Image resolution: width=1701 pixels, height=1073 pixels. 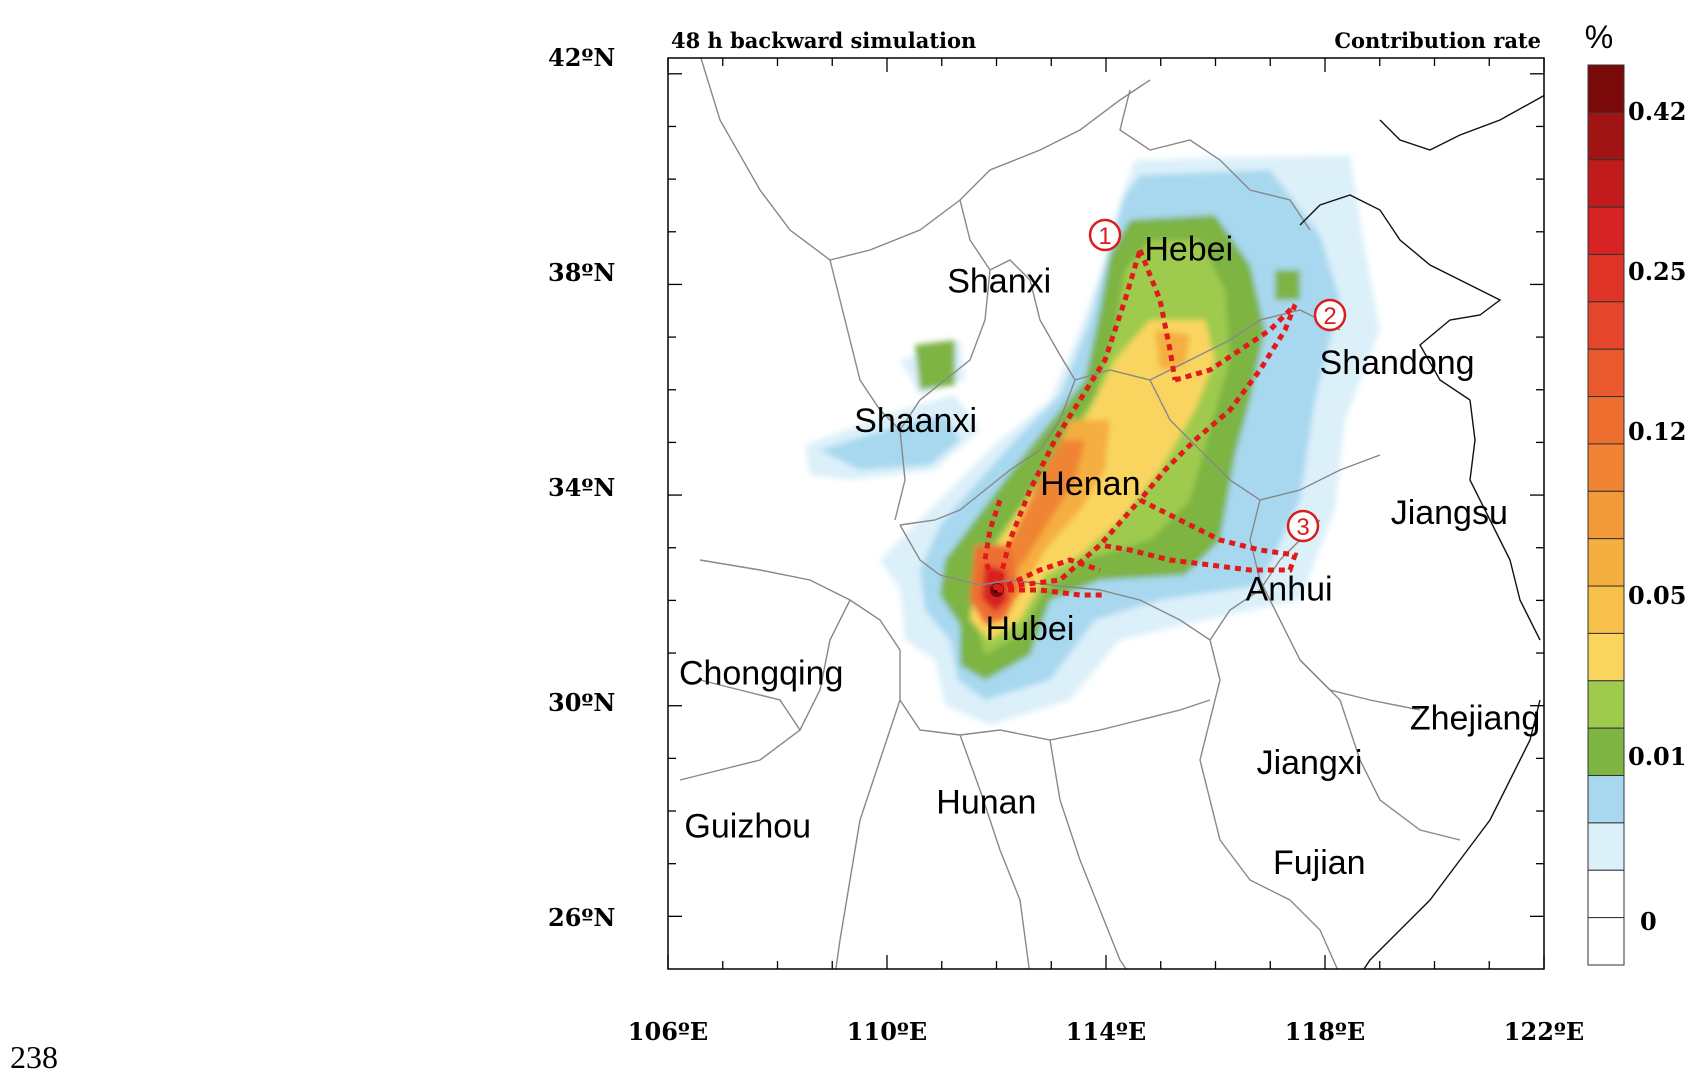 What do you see at coordinates (34, 1056) in the screenshot?
I see `page-number: 238` at bounding box center [34, 1056].